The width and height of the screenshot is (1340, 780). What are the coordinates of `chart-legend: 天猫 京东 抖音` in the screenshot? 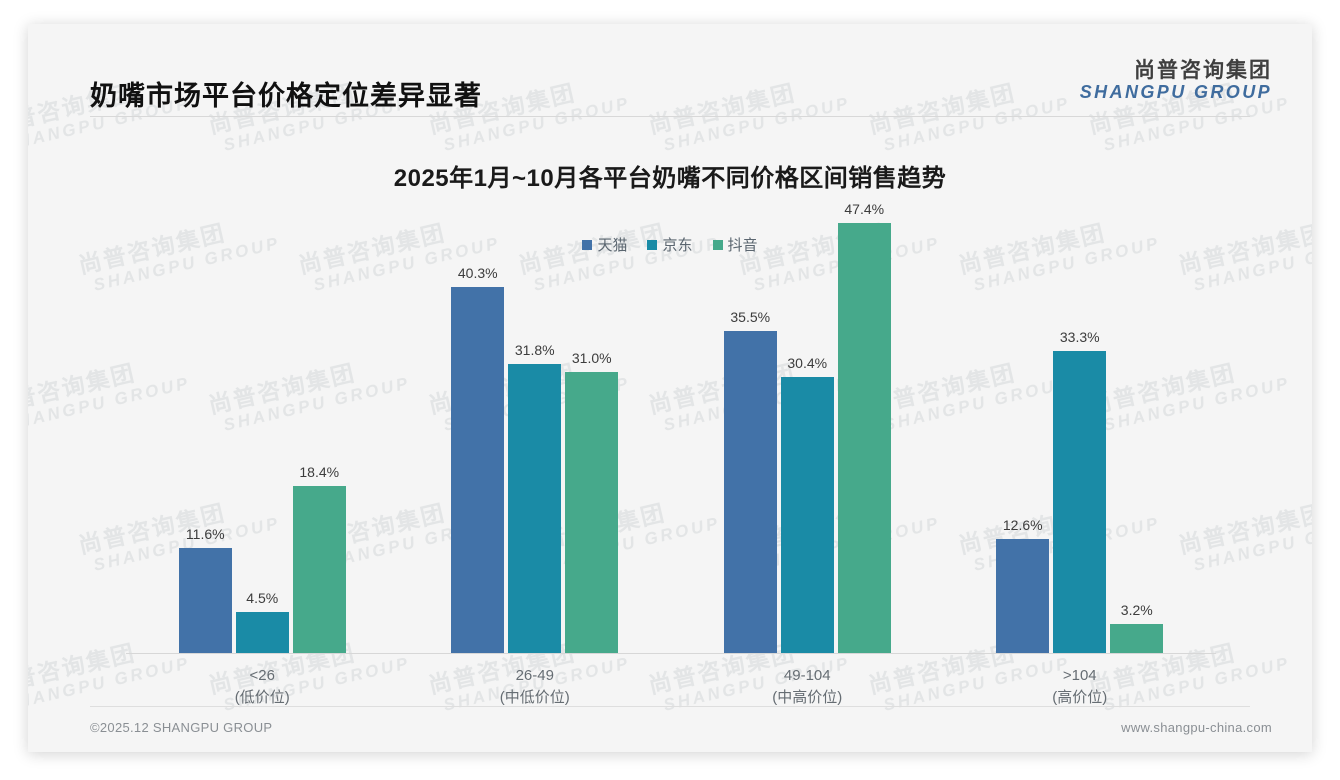 It's located at (670, 244).